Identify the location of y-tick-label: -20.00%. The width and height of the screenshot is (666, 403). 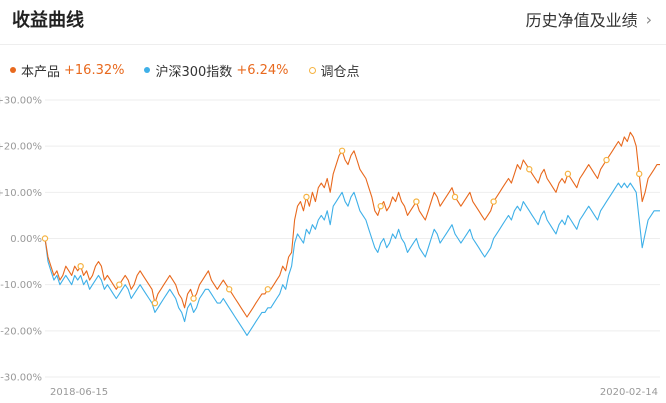
(21, 331).